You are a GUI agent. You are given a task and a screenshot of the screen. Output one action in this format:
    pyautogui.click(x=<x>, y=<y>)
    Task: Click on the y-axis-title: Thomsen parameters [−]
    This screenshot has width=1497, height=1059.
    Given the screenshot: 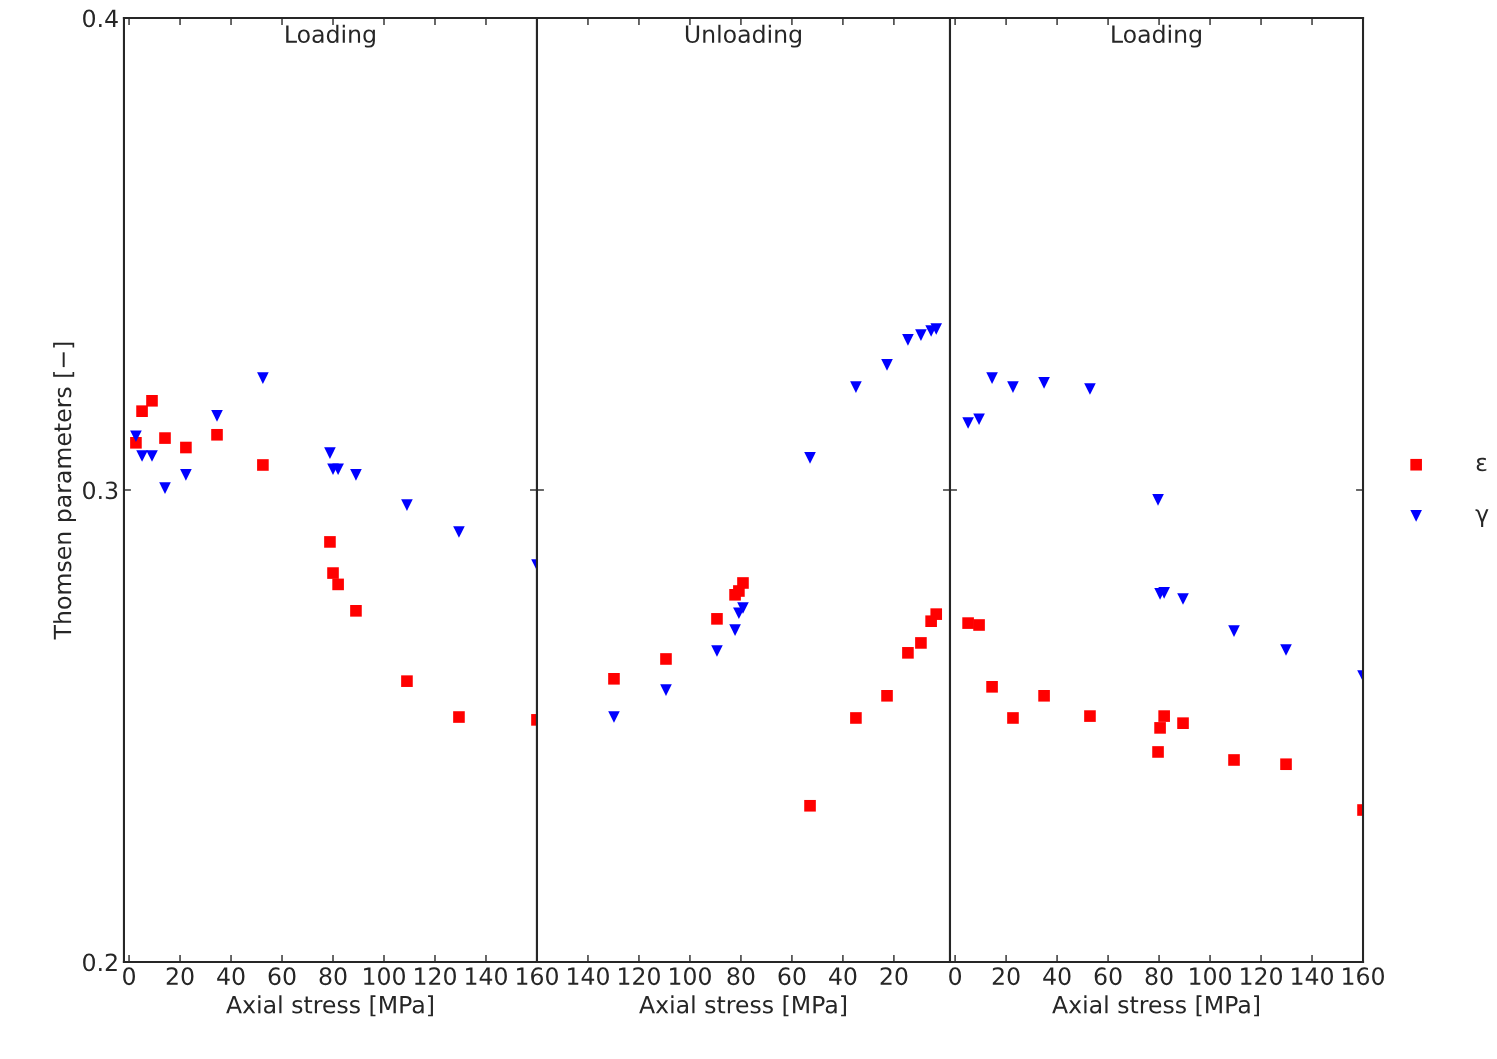 What is the action you would take?
    pyautogui.click(x=64, y=491)
    